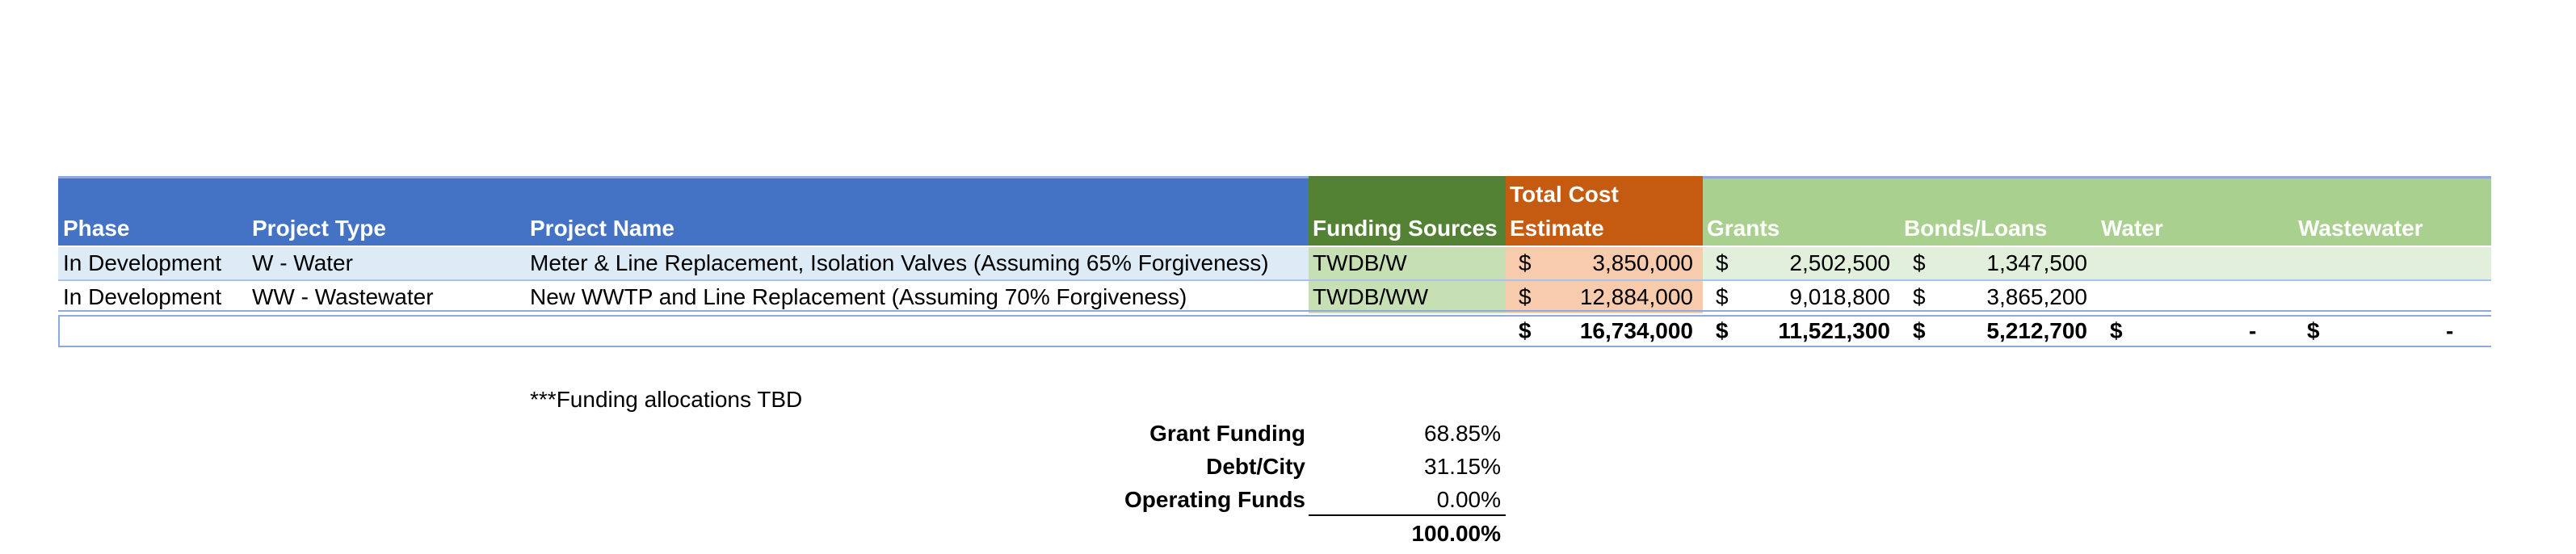 This screenshot has width=2576, height=554. What do you see at coordinates (1371, 296) in the screenshot?
I see `table-row-2-funding: TWDB/WW` at bounding box center [1371, 296].